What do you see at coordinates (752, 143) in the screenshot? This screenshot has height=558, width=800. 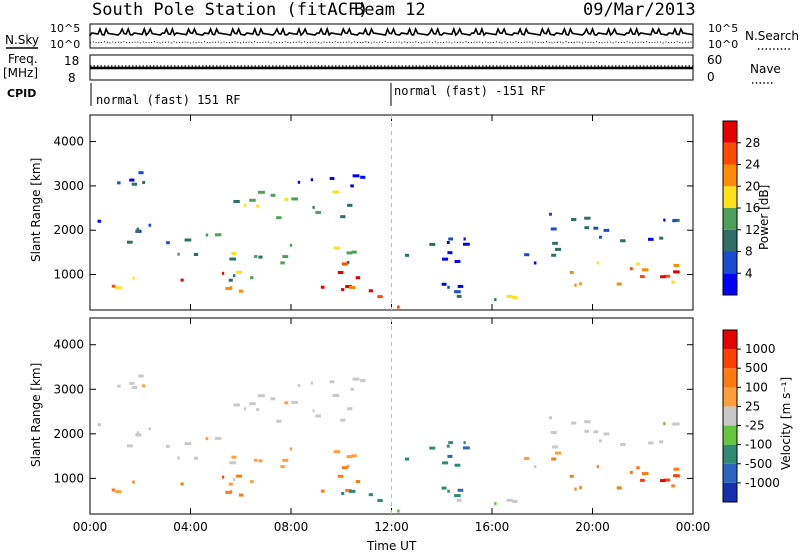 I see `power-colorbar-tick-label: 28` at bounding box center [752, 143].